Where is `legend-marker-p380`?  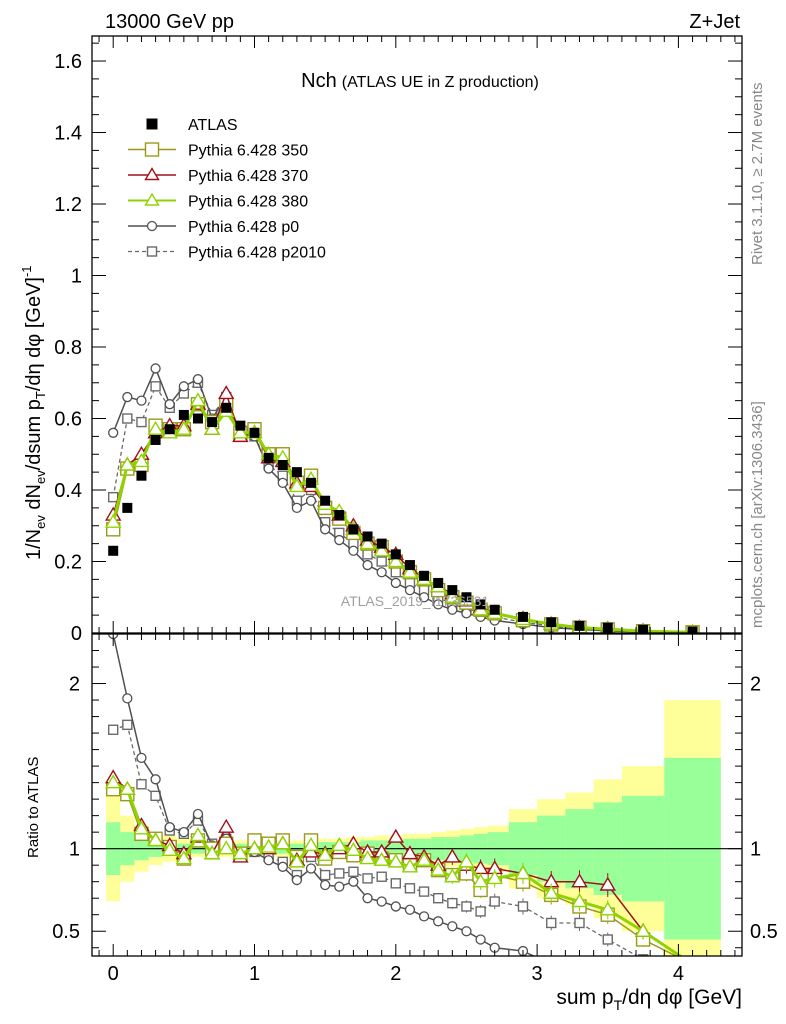
legend-marker-p380 is located at coordinates (152, 199).